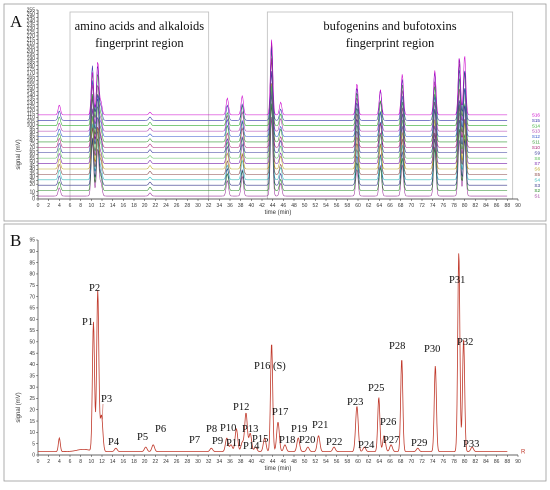  Describe the element at coordinates (32, 140) in the screenshot. I see `panel-a-y-tick-label: 80` at that location.